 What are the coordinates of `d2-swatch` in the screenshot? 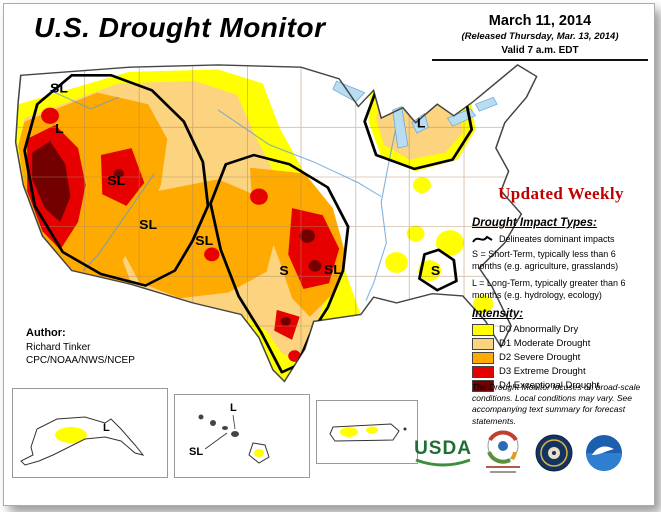 It's located at (483, 357).